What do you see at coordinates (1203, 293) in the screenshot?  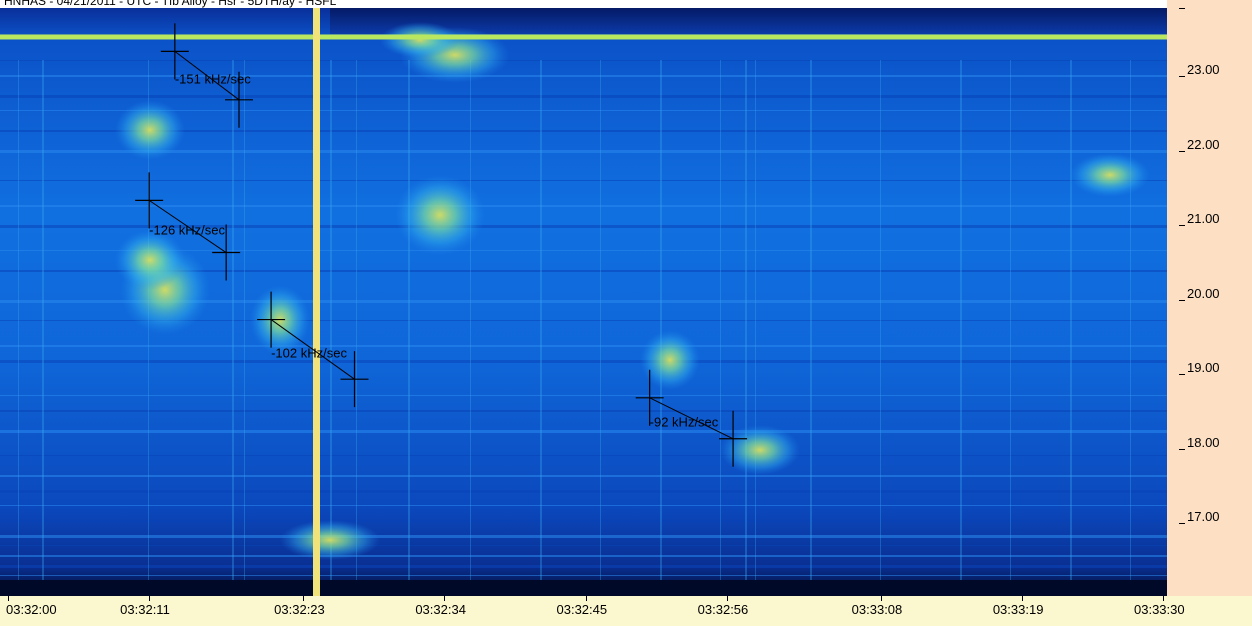 I see `y-tick-label: 20.00` at bounding box center [1203, 293].